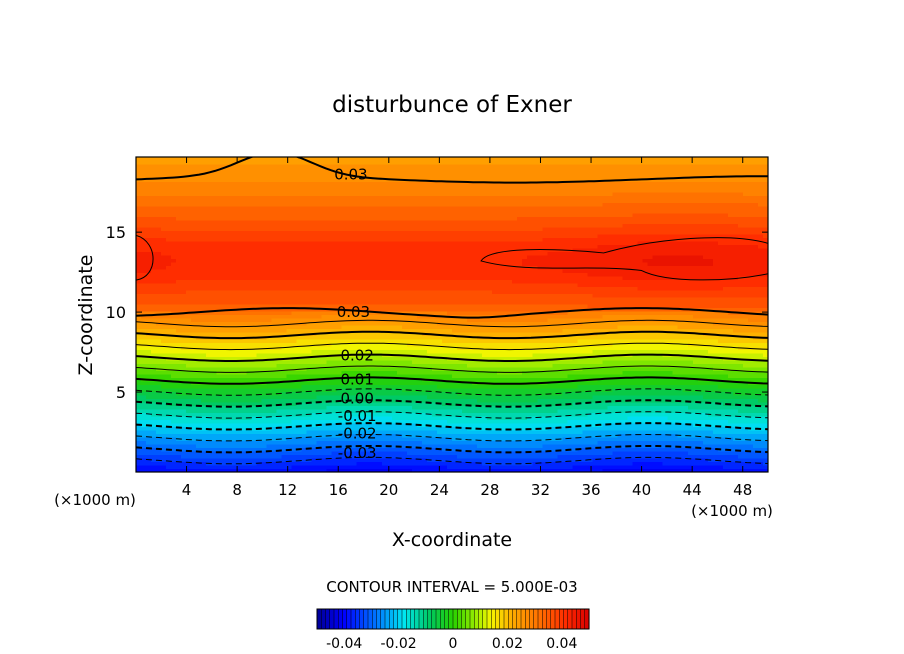 Image resolution: width=904 pixels, height=654 pixels. I want to click on x-tick-label: 28, so click(489, 490).